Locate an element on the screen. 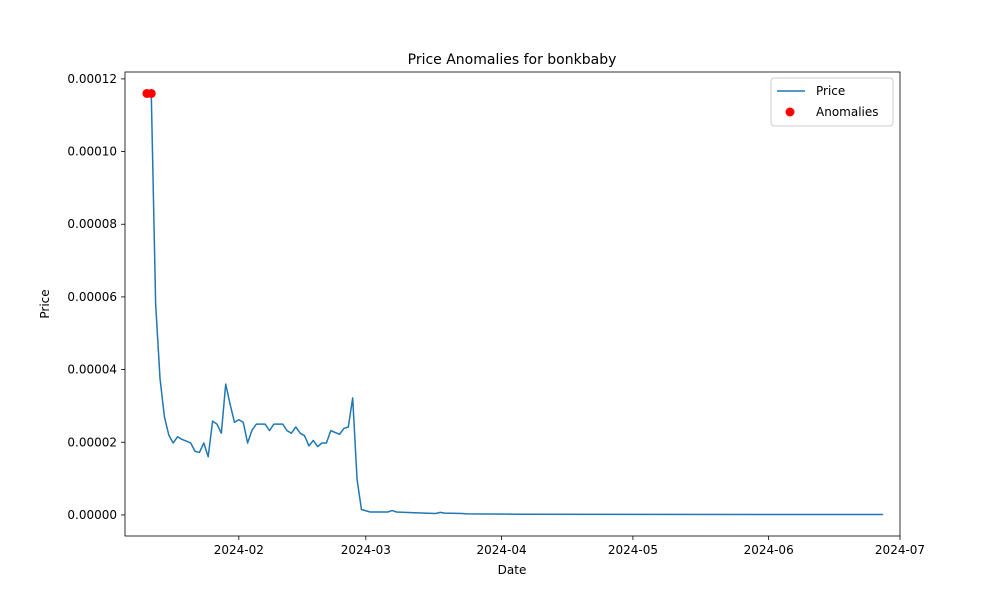  x-tick-label: 2024-06 is located at coordinates (769, 550).